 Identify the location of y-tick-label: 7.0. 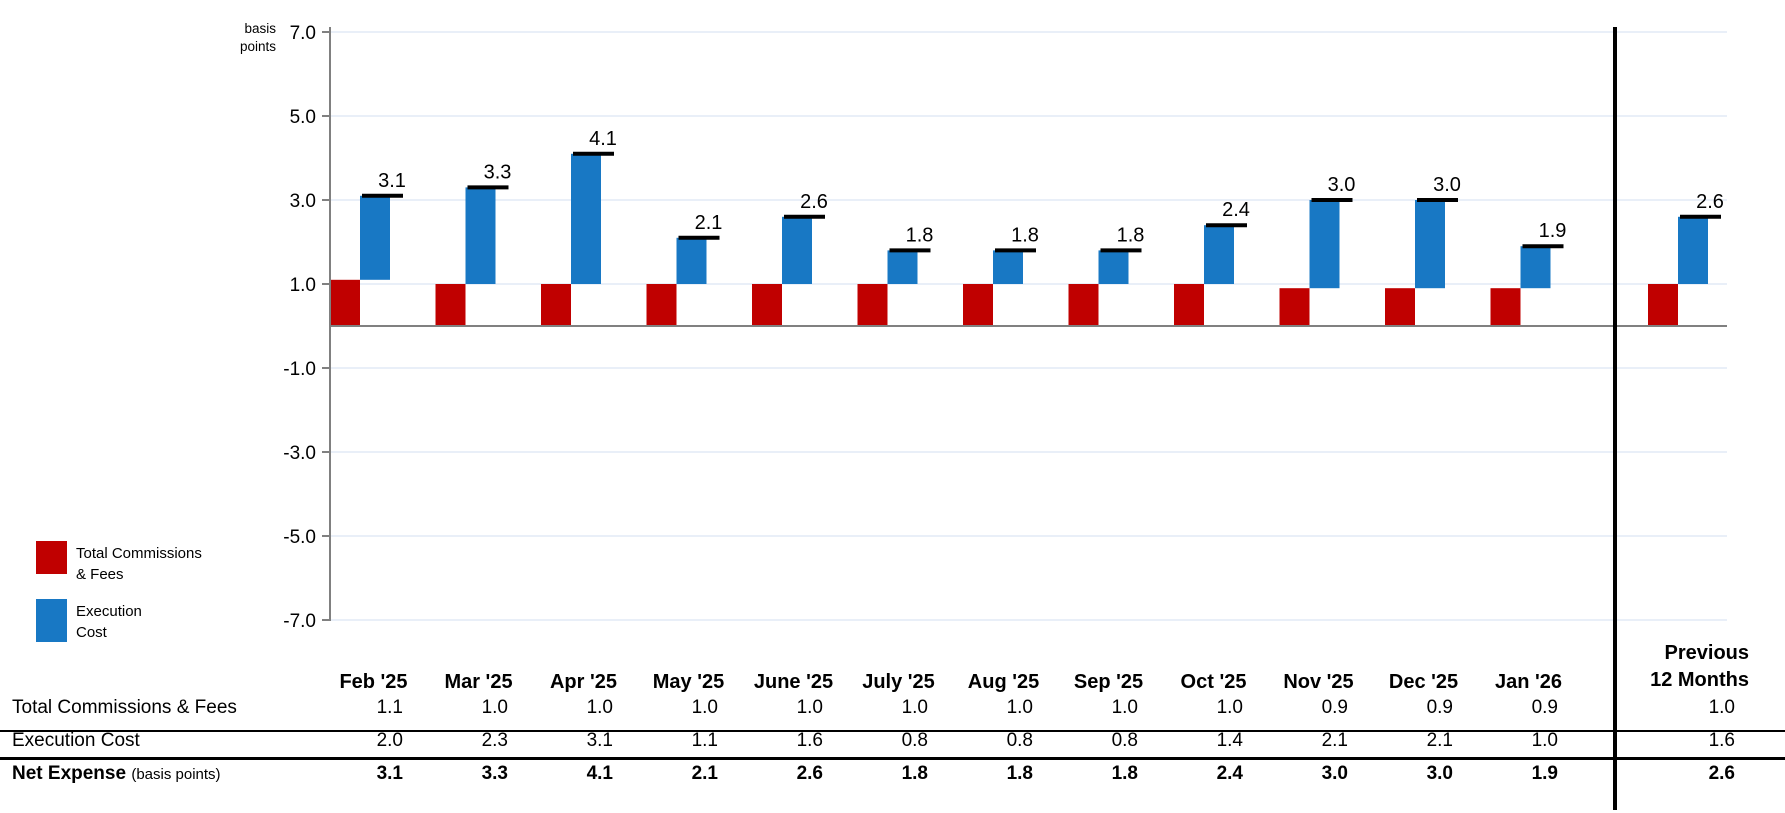
(303, 33).